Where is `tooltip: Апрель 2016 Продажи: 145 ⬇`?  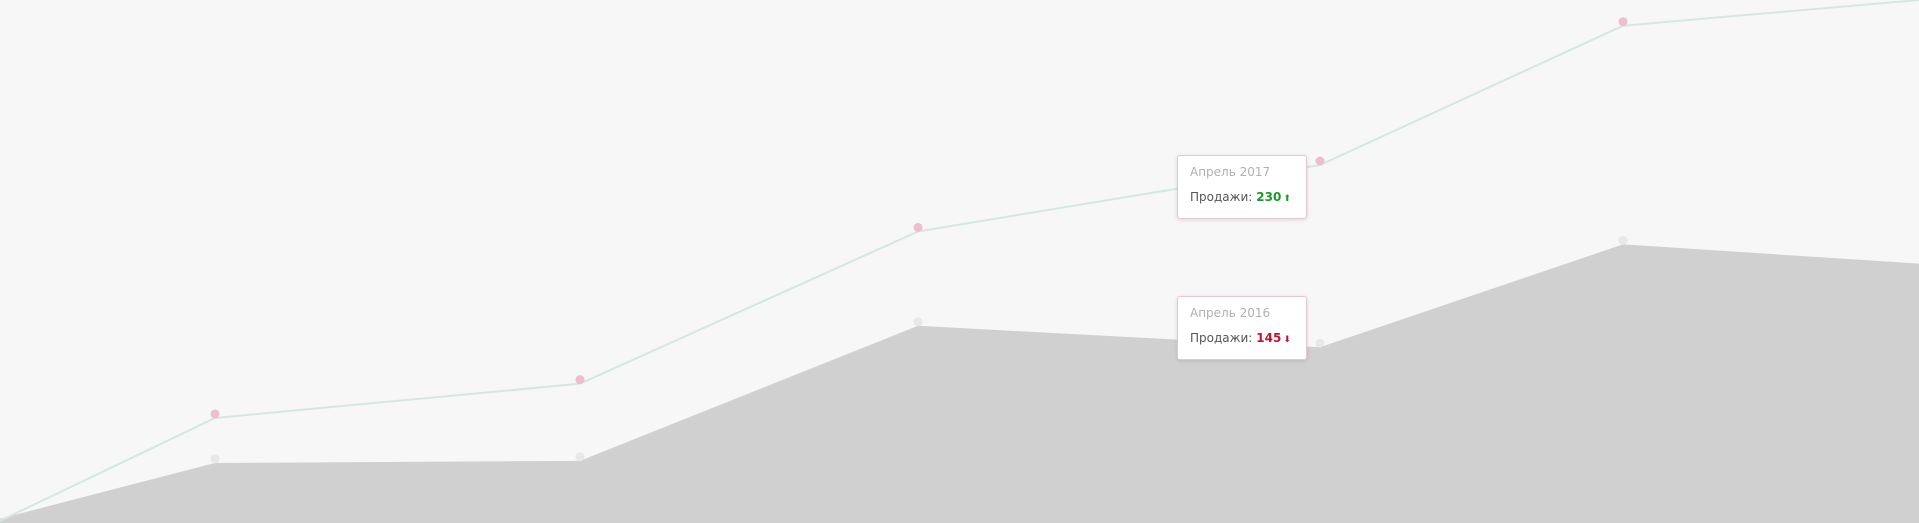 tooltip: Апрель 2016 Продажи: 145 ⬇ is located at coordinates (1242, 328).